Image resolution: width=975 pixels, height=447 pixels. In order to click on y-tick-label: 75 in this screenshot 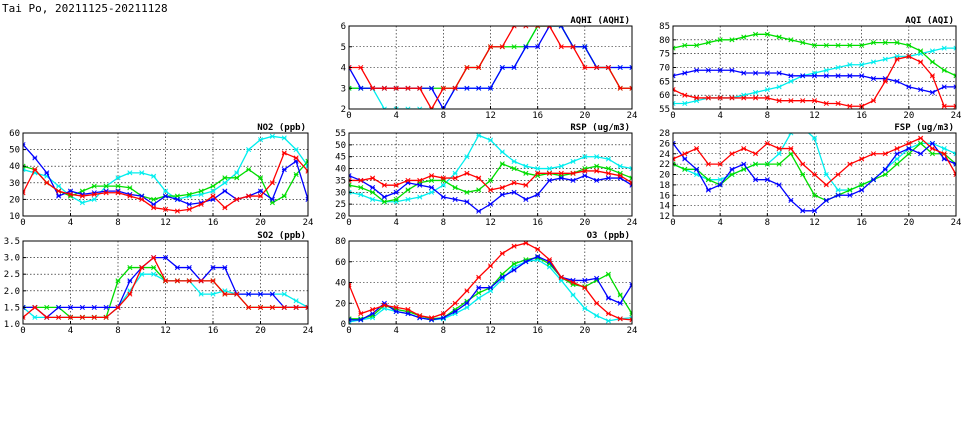, I will do `click(664, 55)`.